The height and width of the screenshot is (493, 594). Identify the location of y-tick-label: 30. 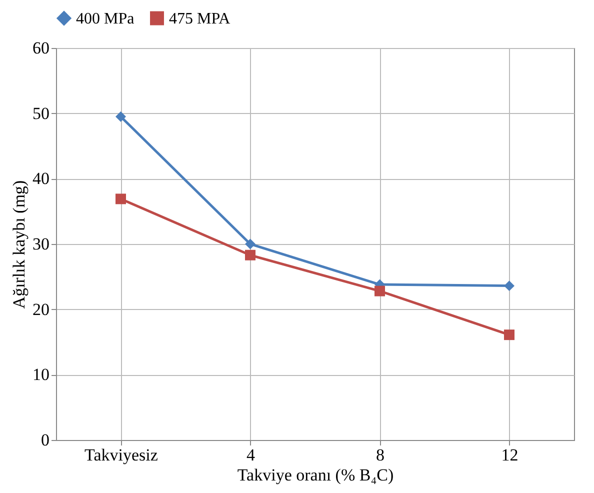
(41, 244).